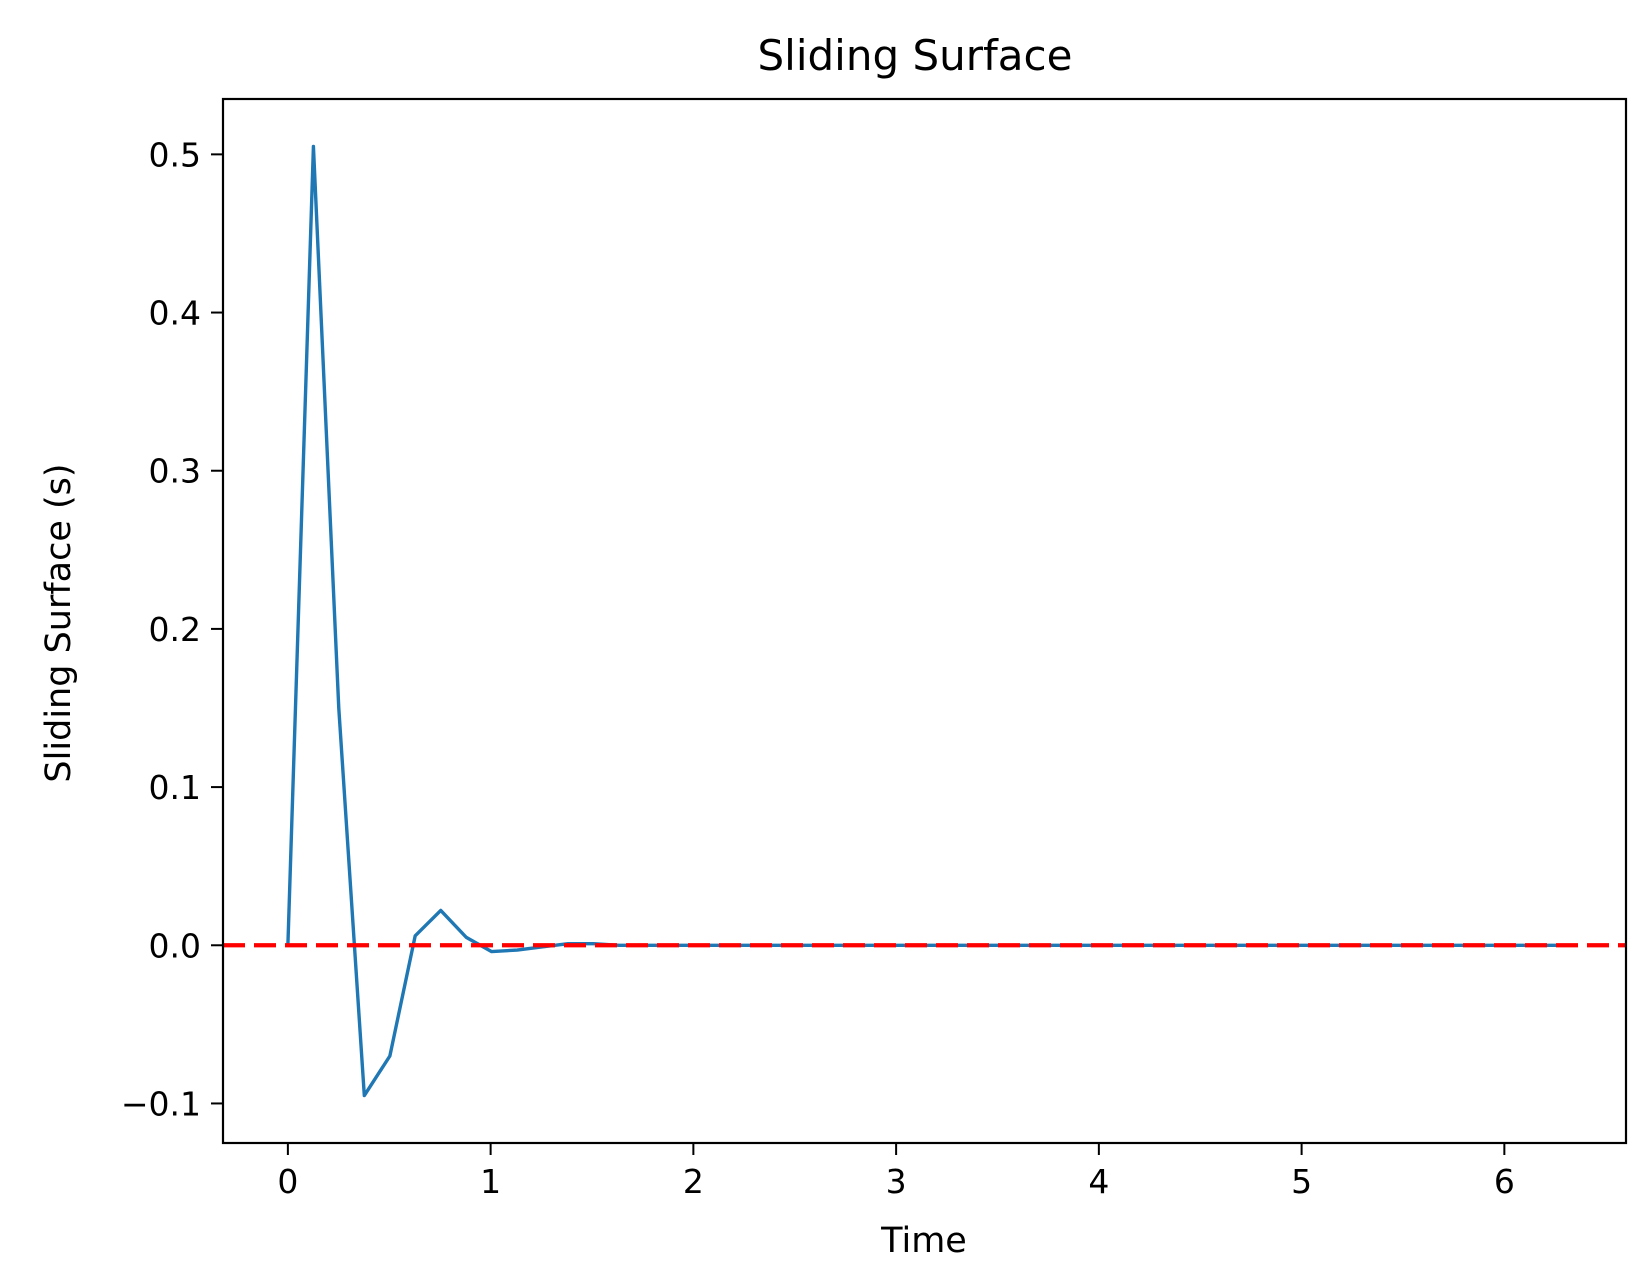 This screenshot has height=1271, width=1636. I want to click on x-tick-label: 6, so click(1504, 1181).